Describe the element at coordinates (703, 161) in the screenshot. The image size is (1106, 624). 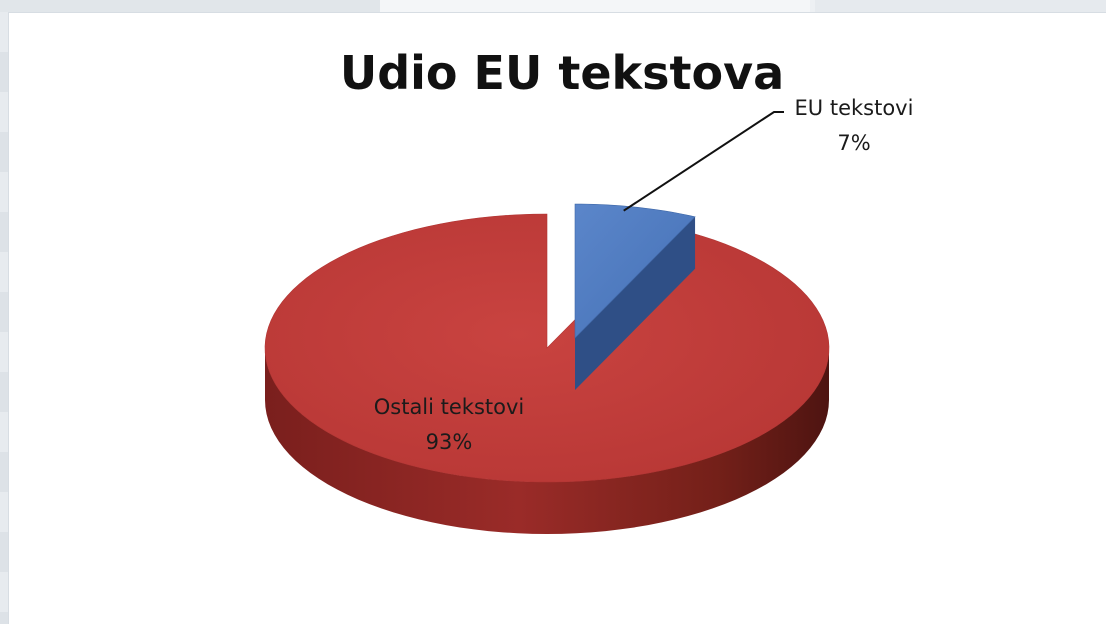
I see `eu-leader-line` at that location.